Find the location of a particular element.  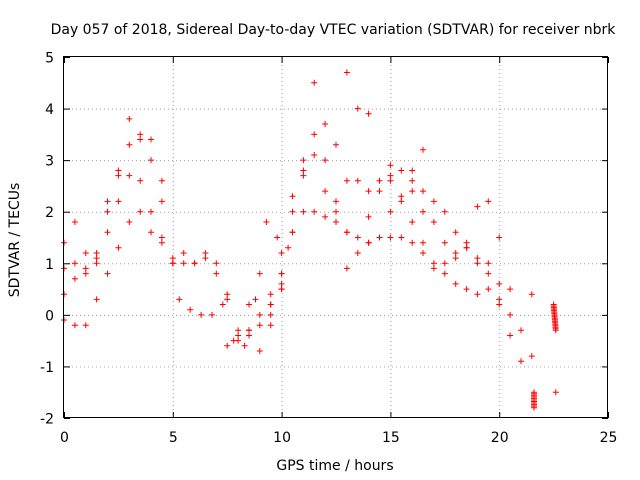

y-tick-label: -1 is located at coordinates (47, 368).